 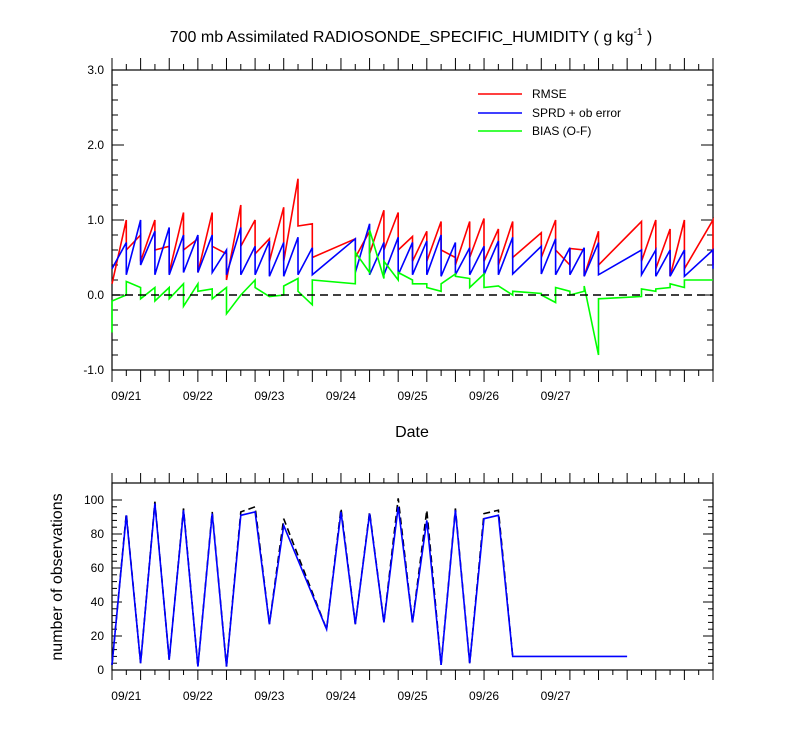 What do you see at coordinates (561, 131) in the screenshot?
I see `legend-label-bias: BIAS (O-F)` at bounding box center [561, 131].